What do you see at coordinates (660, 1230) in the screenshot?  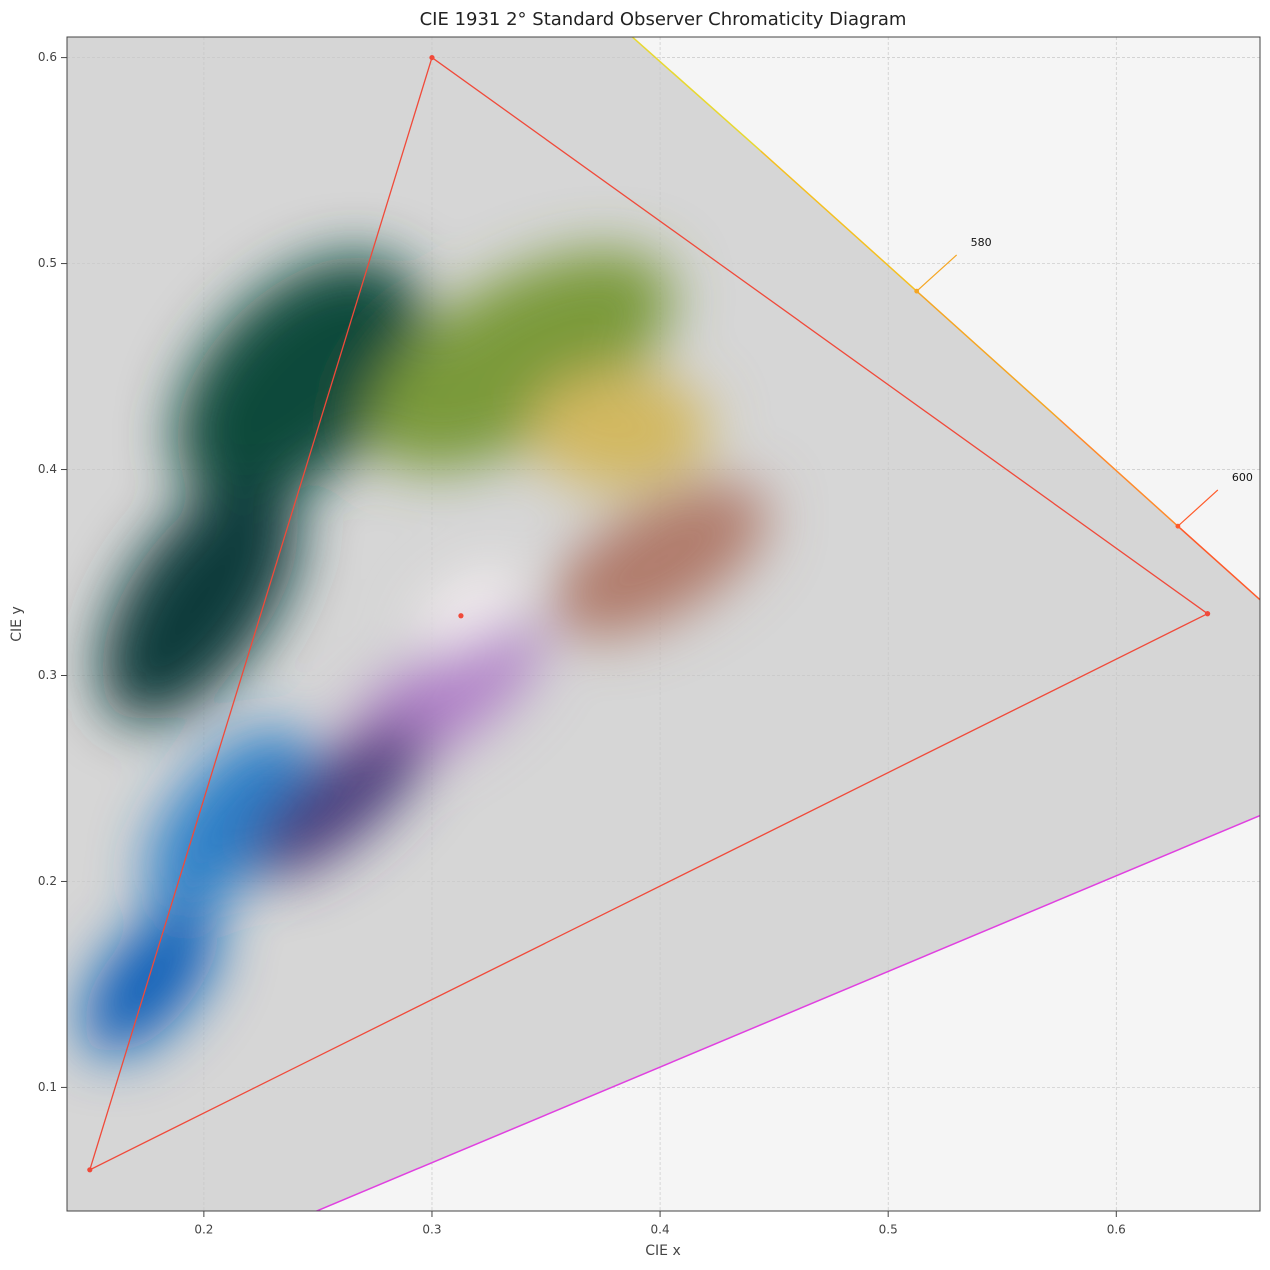 I see `x-tick-label: 0.4` at bounding box center [660, 1230].